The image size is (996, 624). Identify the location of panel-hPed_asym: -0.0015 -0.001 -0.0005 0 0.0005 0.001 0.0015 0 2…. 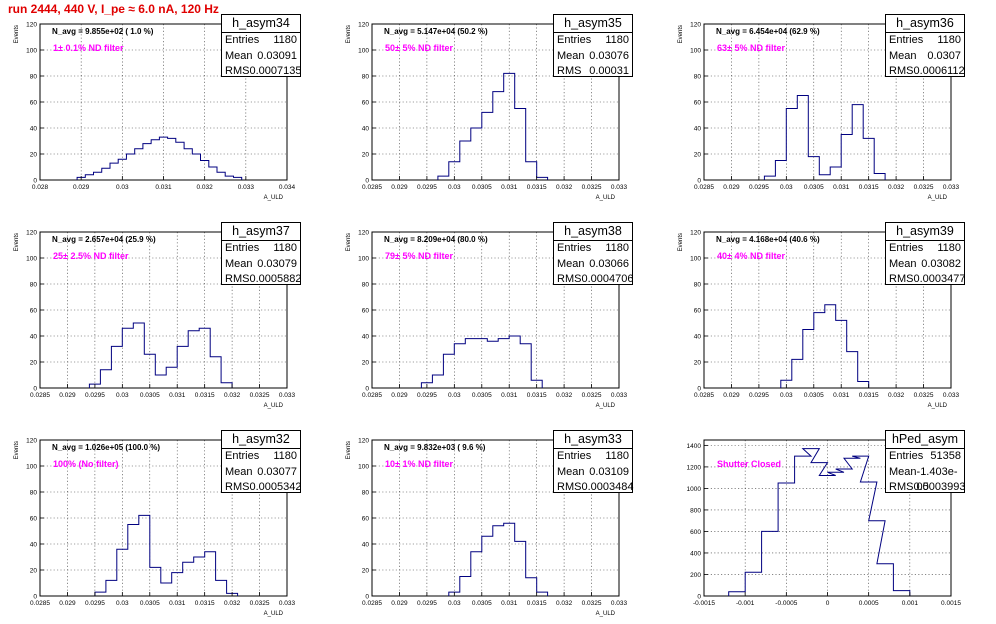
(830, 520).